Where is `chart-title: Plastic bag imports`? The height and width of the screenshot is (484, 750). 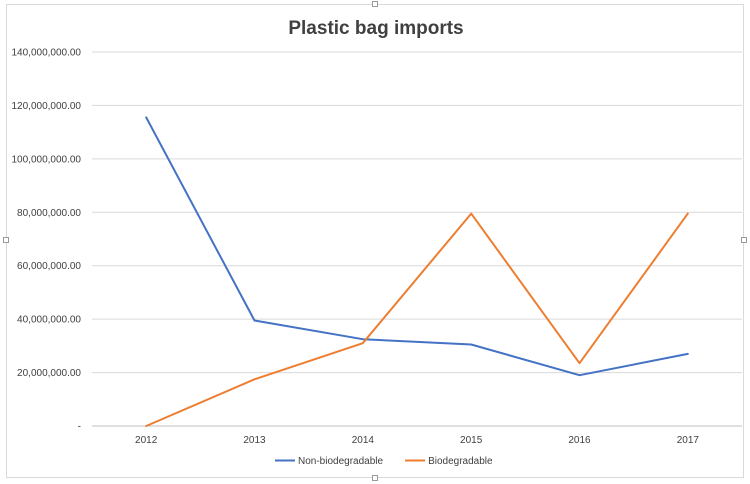 chart-title: Plastic bag imports is located at coordinates (375, 28).